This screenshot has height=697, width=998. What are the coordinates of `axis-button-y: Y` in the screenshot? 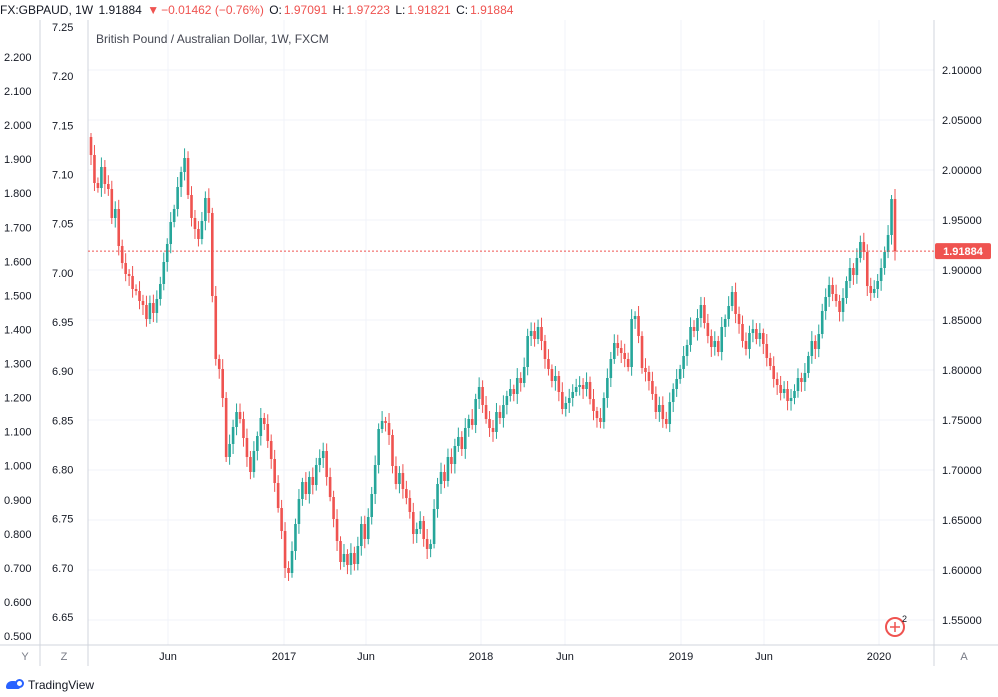 It's located at (21, 656).